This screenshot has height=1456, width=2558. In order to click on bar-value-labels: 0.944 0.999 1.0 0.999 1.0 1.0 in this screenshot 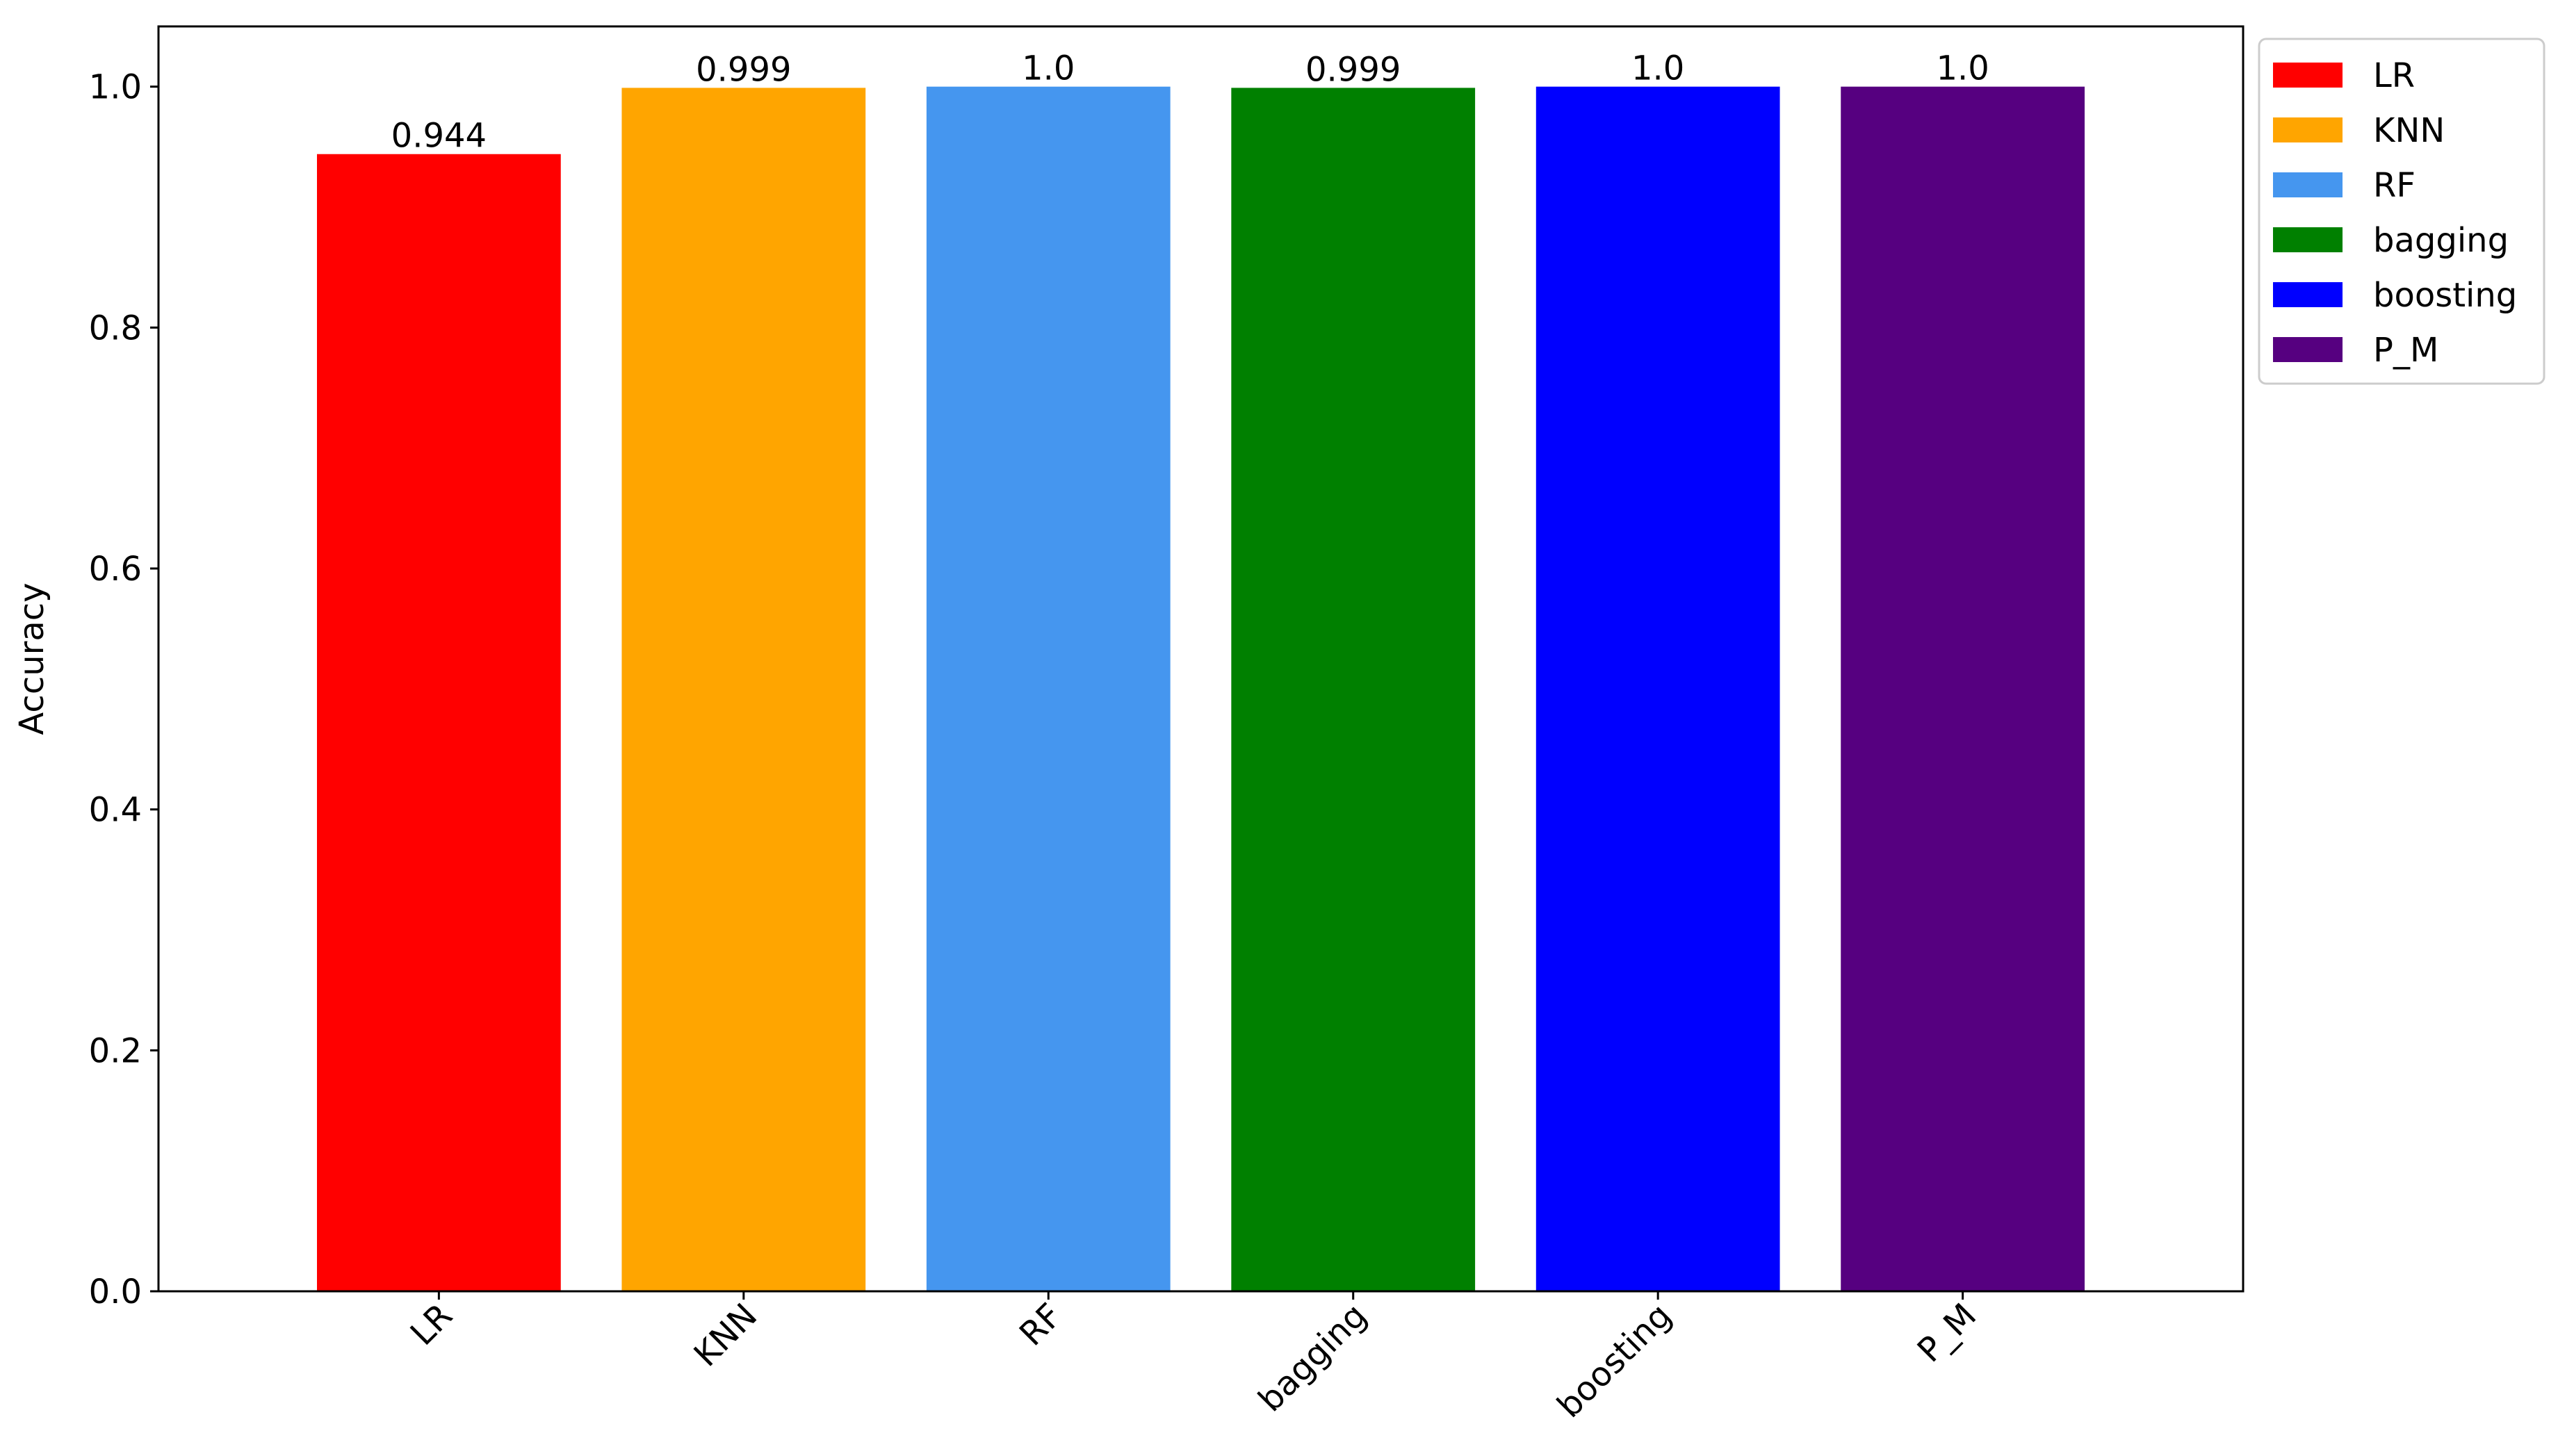, I will do `click(1190, 102)`.